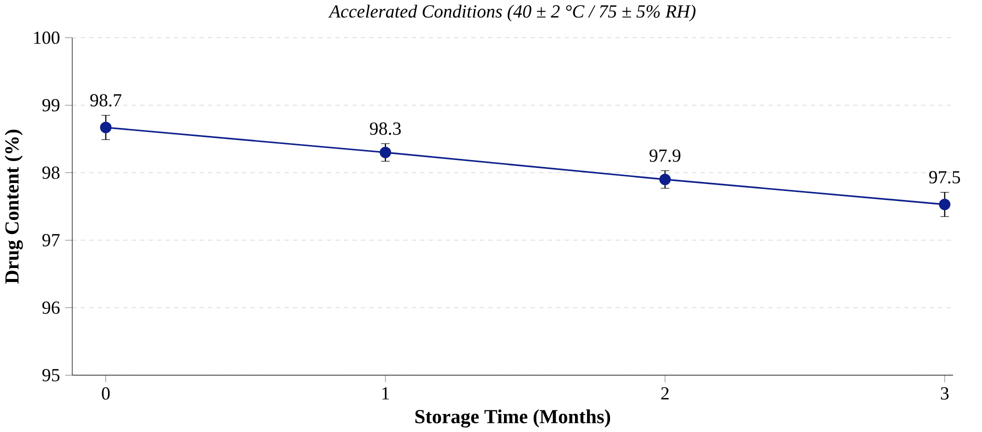 The height and width of the screenshot is (432, 982). What do you see at coordinates (51, 240) in the screenshot?
I see `y-tick-label: 97` at bounding box center [51, 240].